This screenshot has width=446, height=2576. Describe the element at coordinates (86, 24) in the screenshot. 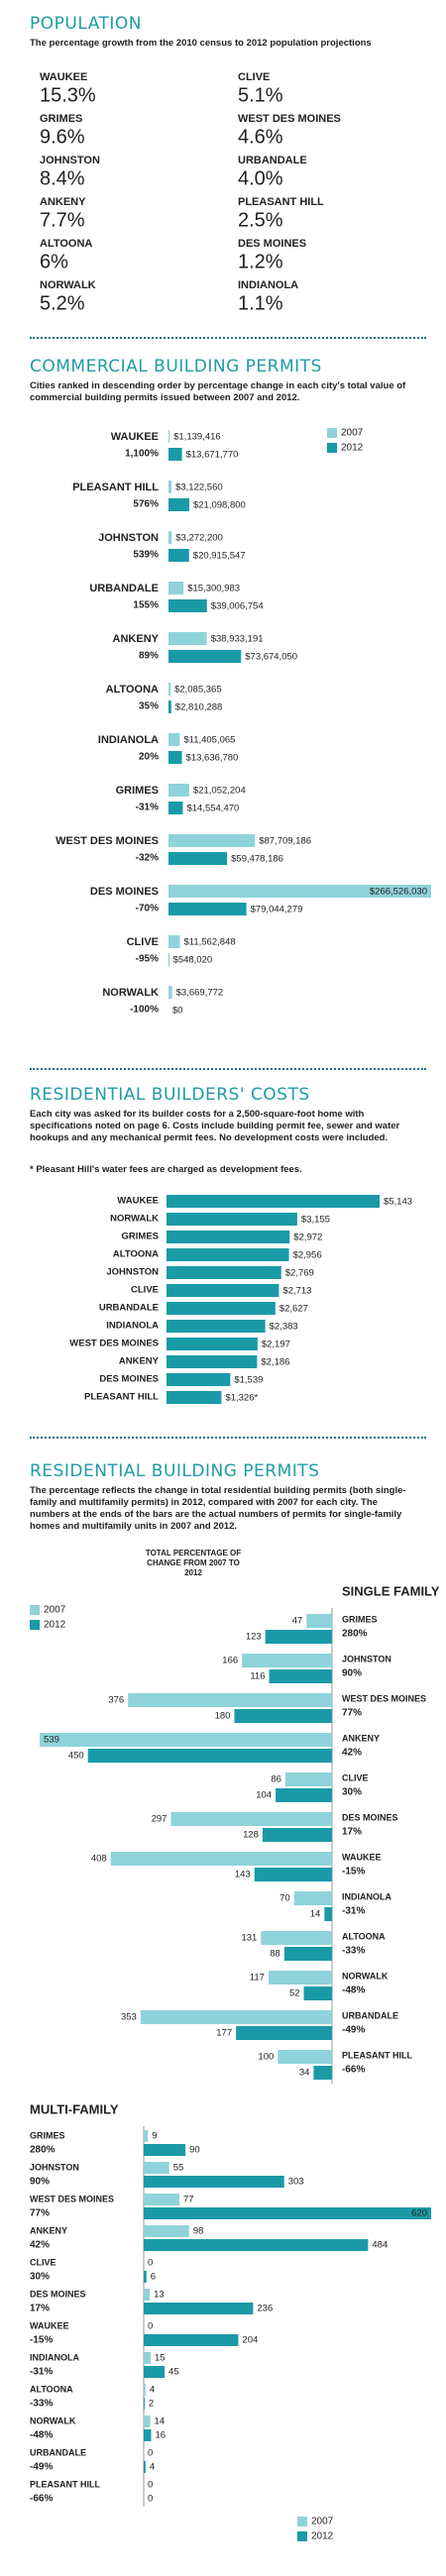

I see `section-title: POPULATION` at that location.